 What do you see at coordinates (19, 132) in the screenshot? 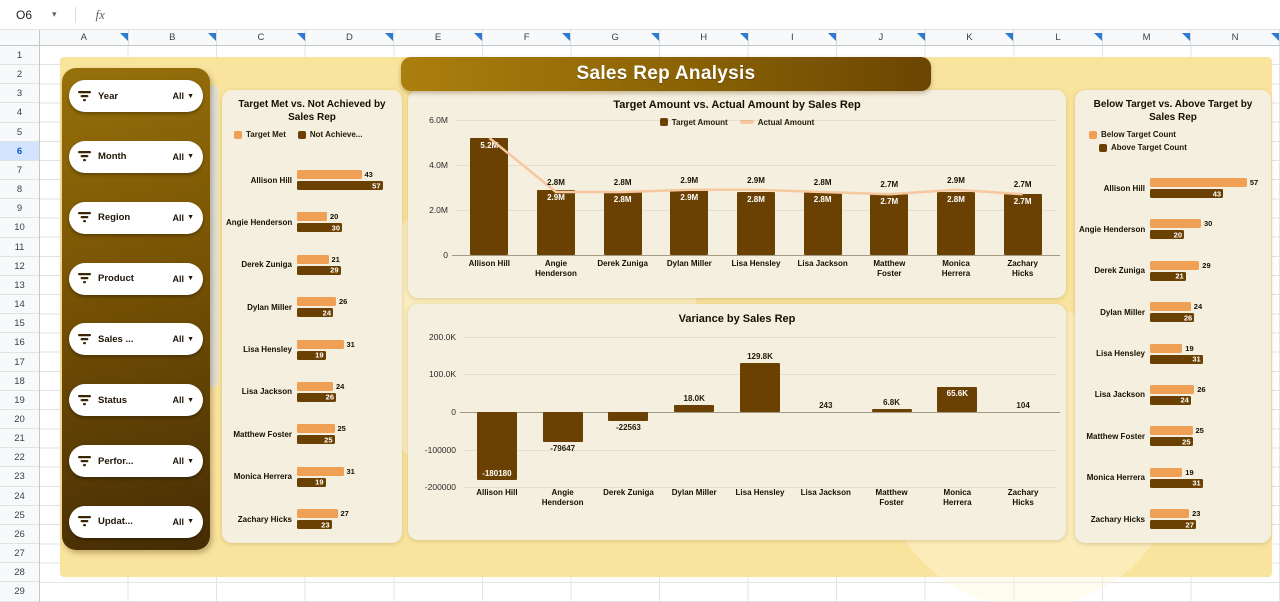
I see `row-header-5: 5` at bounding box center [19, 132].